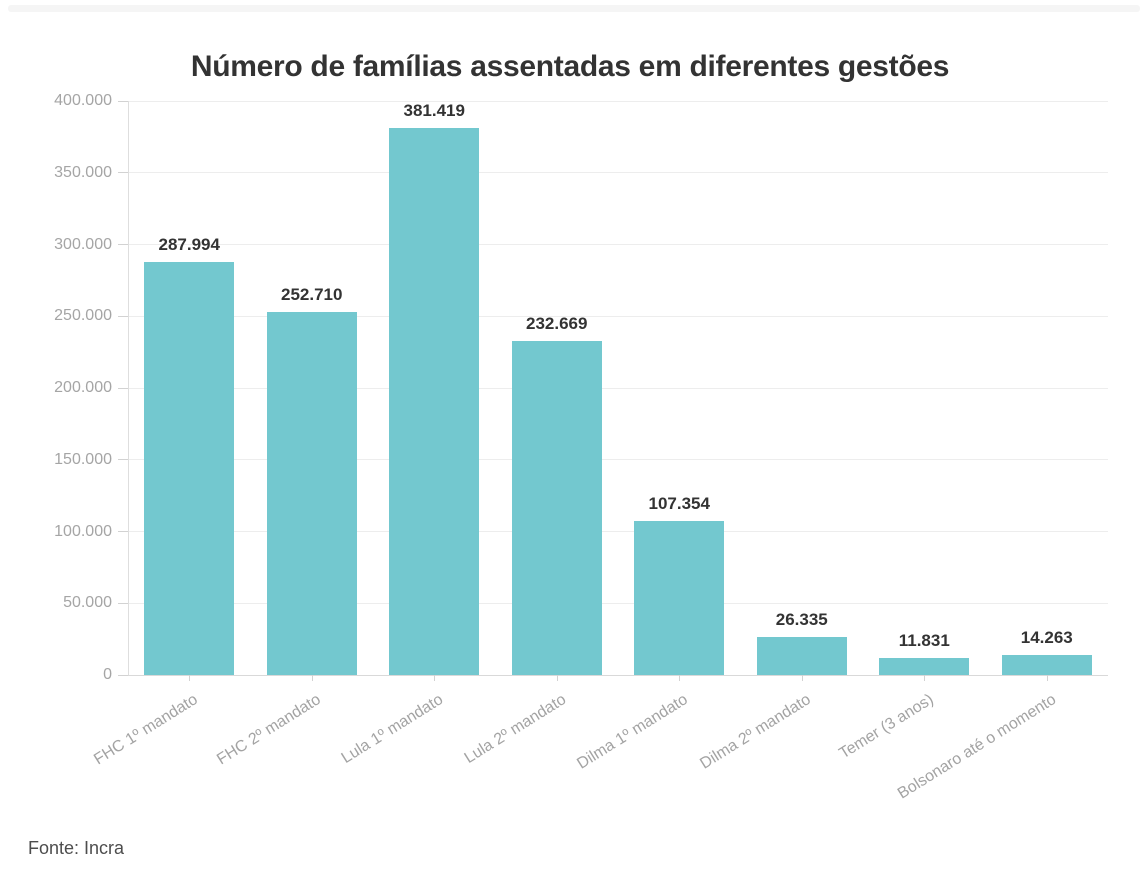  I want to click on bar-value-label: 381.419, so click(434, 110).